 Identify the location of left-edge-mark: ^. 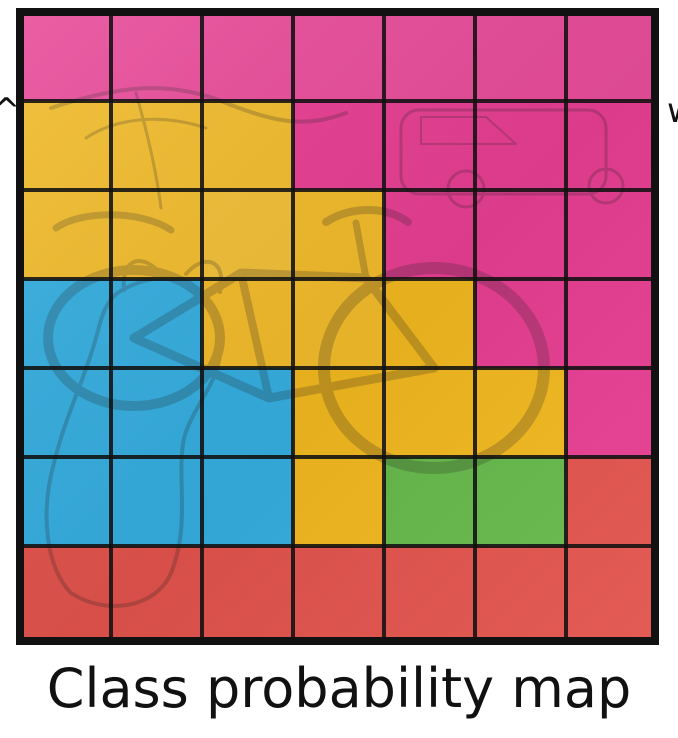
(10, 111).